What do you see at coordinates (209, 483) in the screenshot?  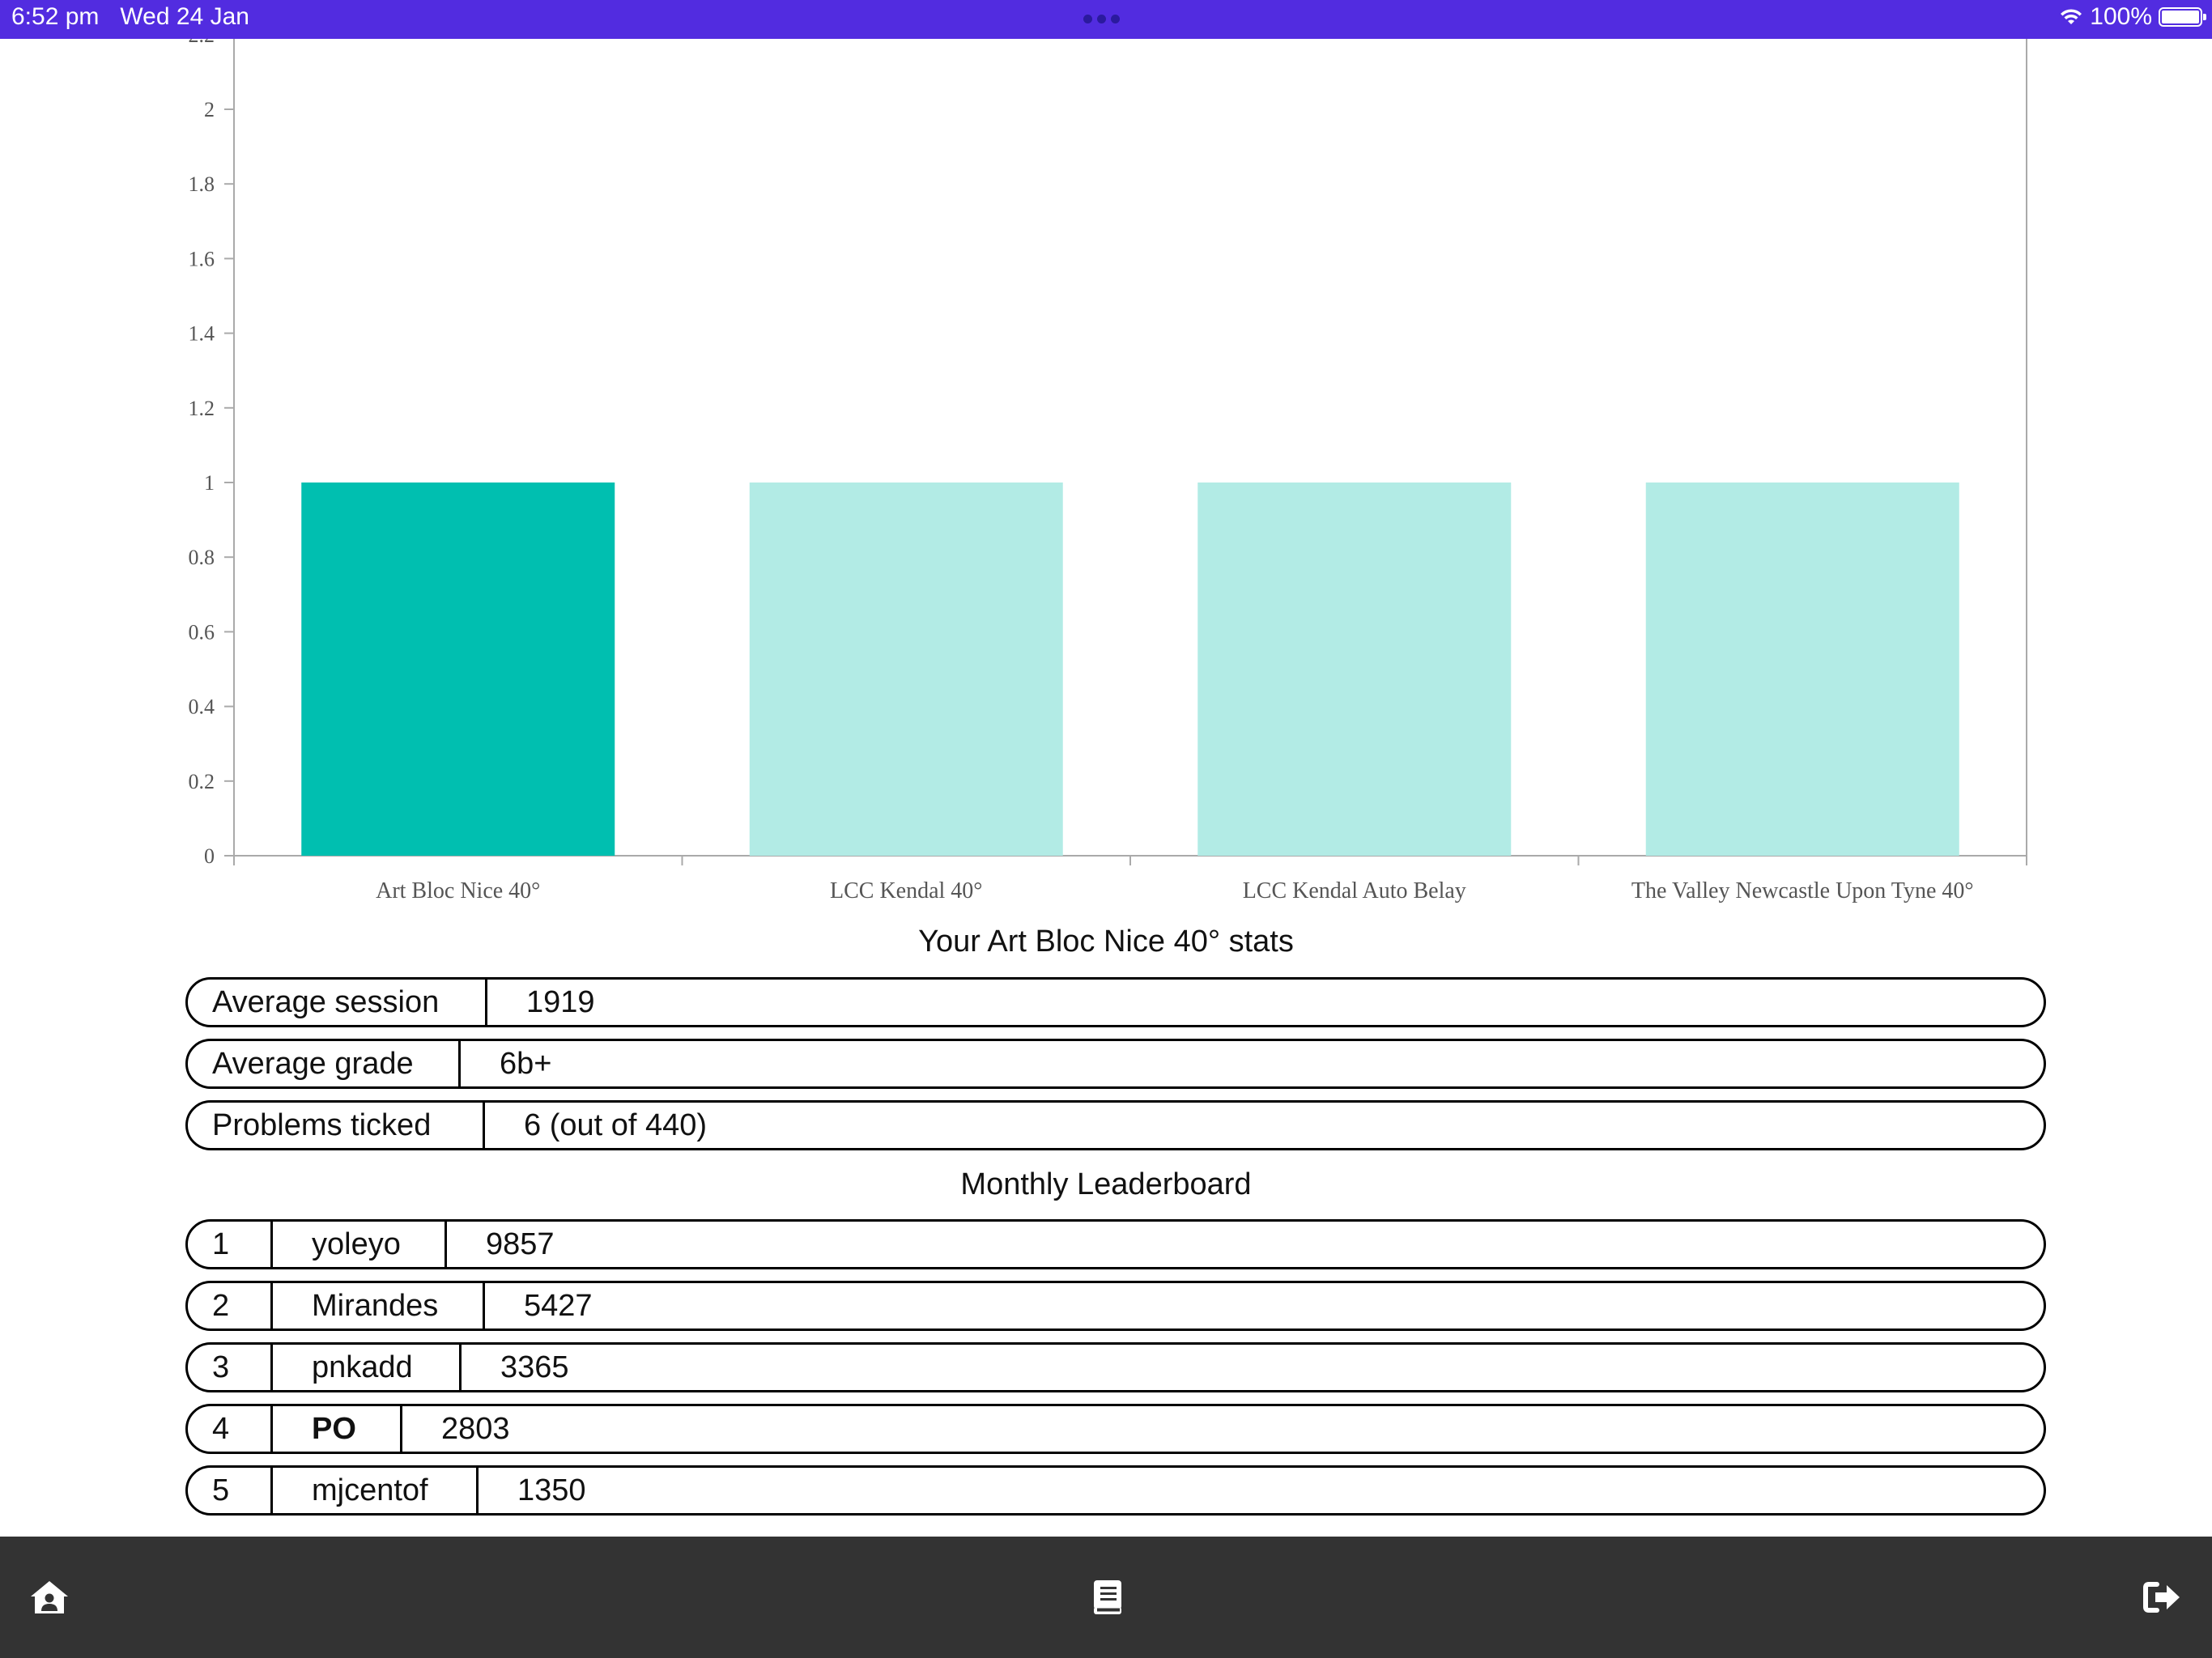 I see `y-tick-label: 1` at bounding box center [209, 483].